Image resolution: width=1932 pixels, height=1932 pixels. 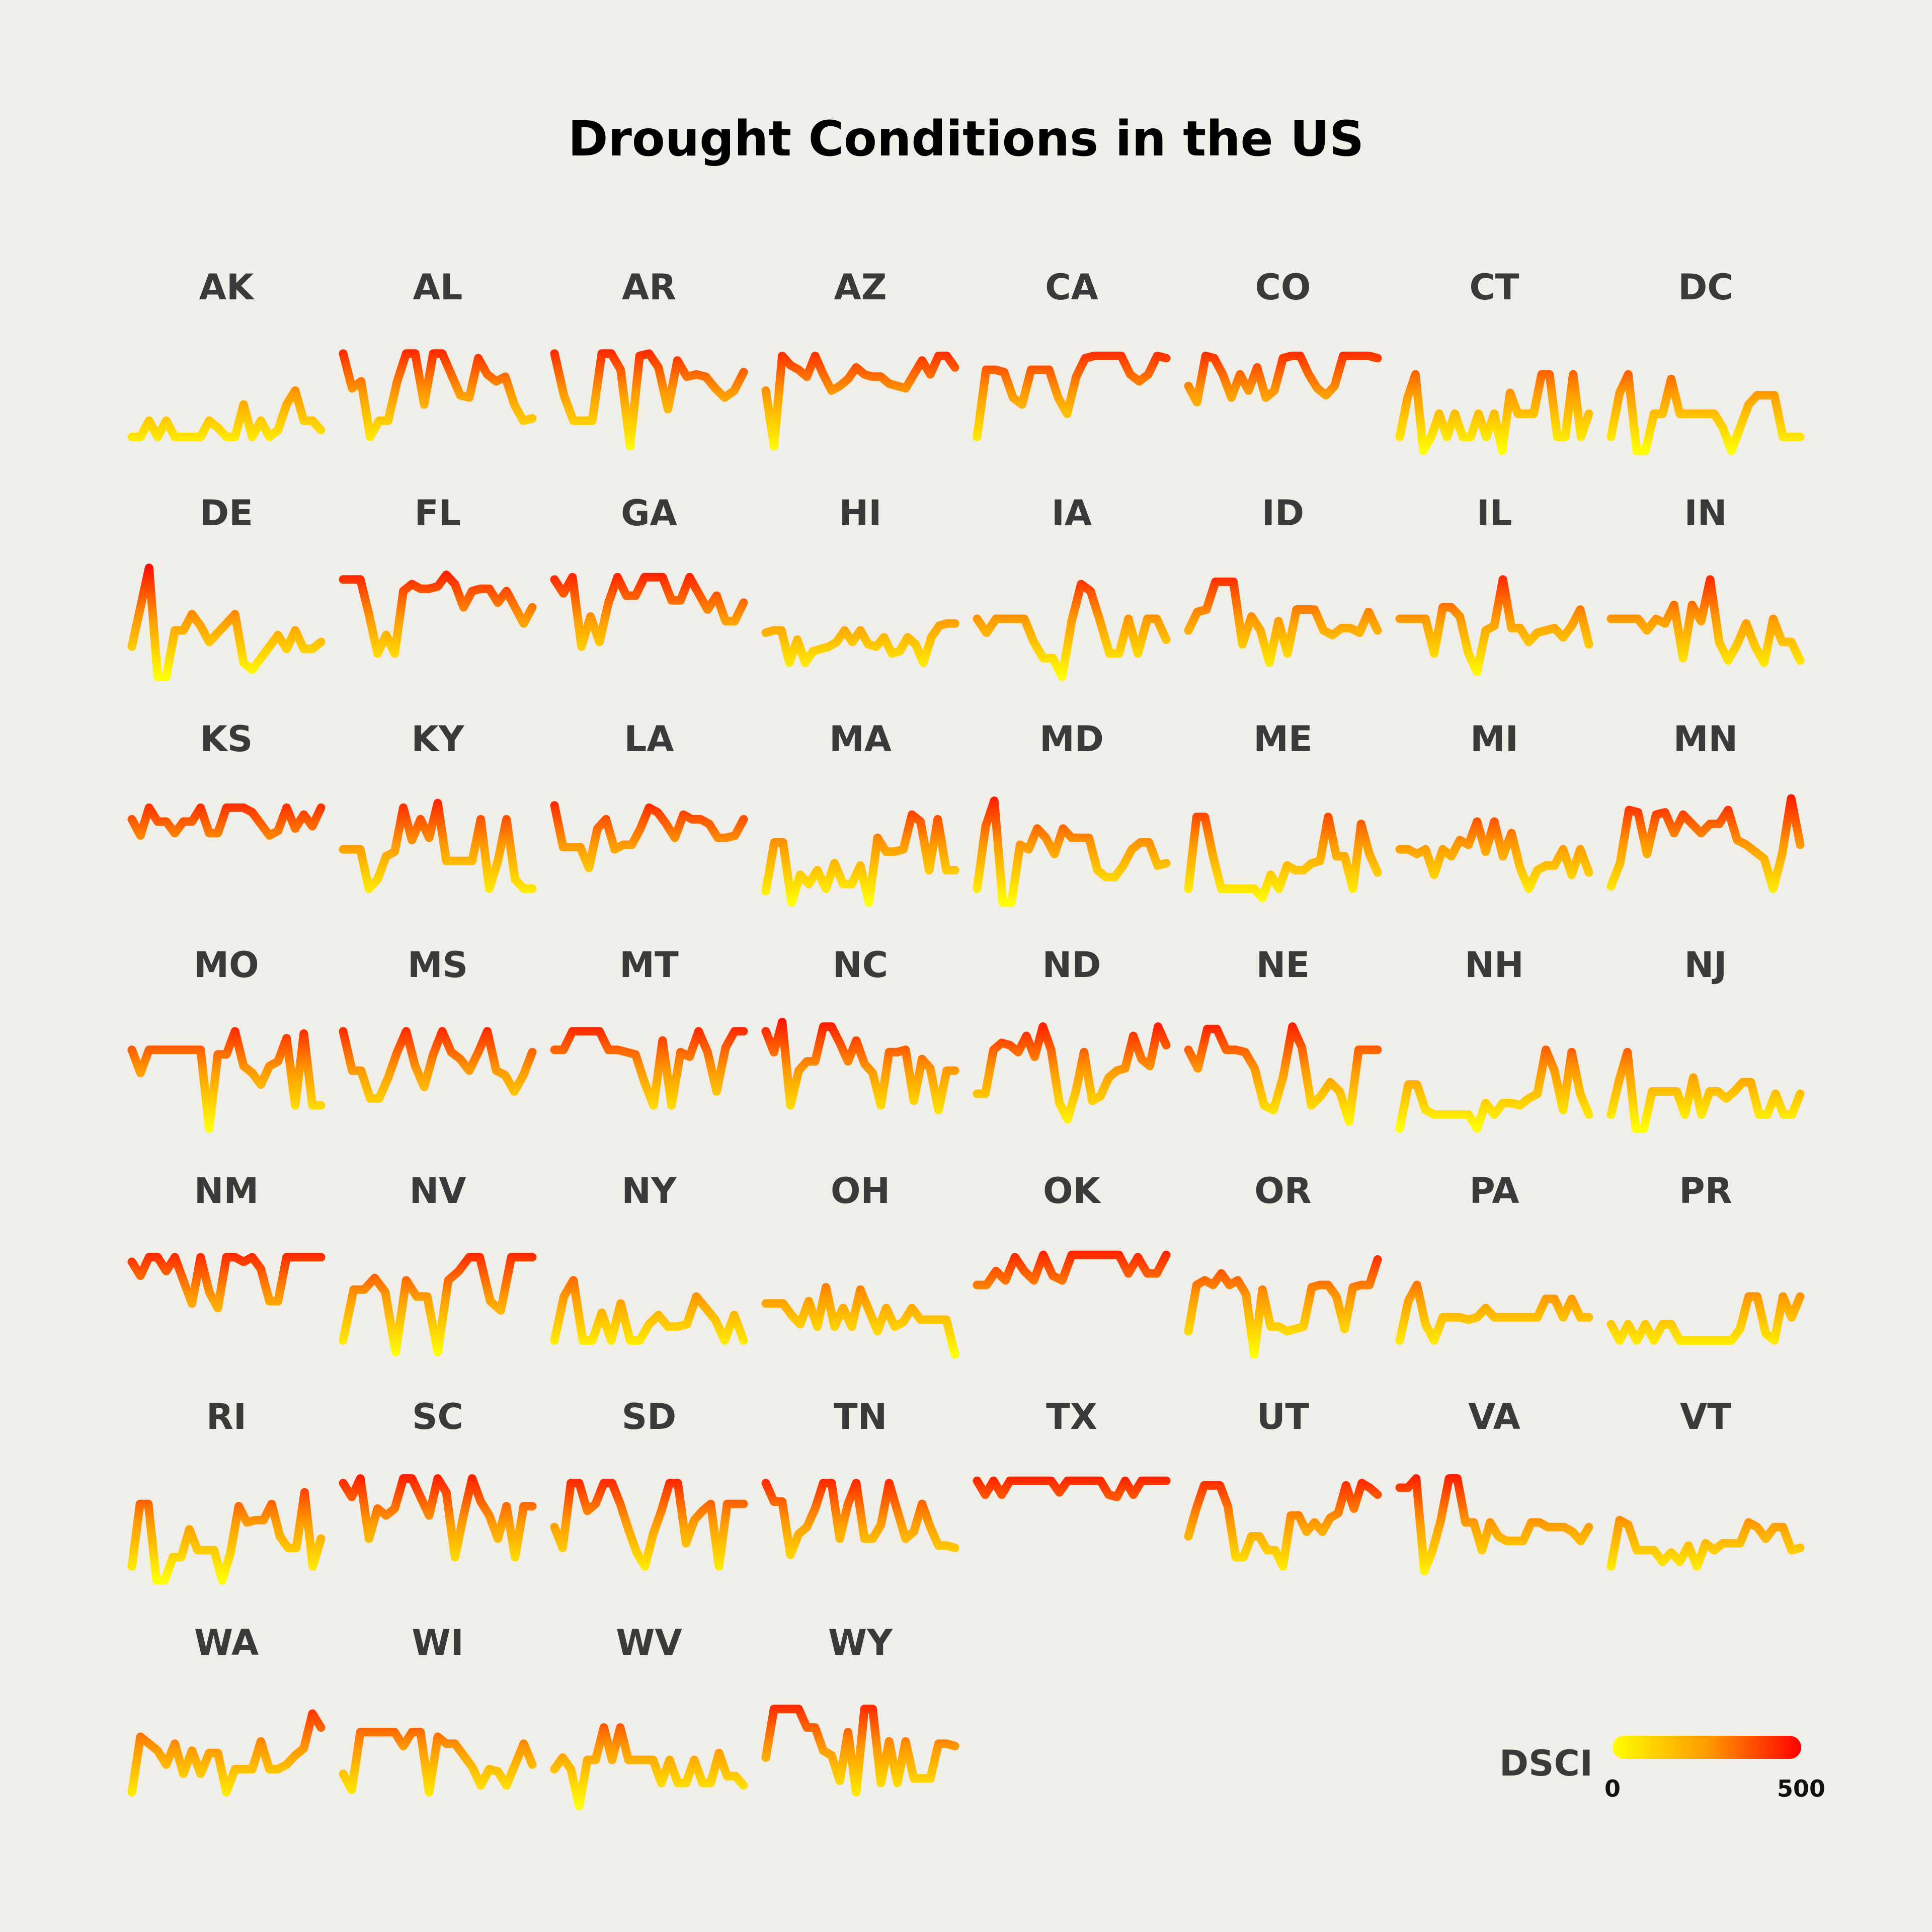 I want to click on panel-label: NV, so click(x=438, y=1191).